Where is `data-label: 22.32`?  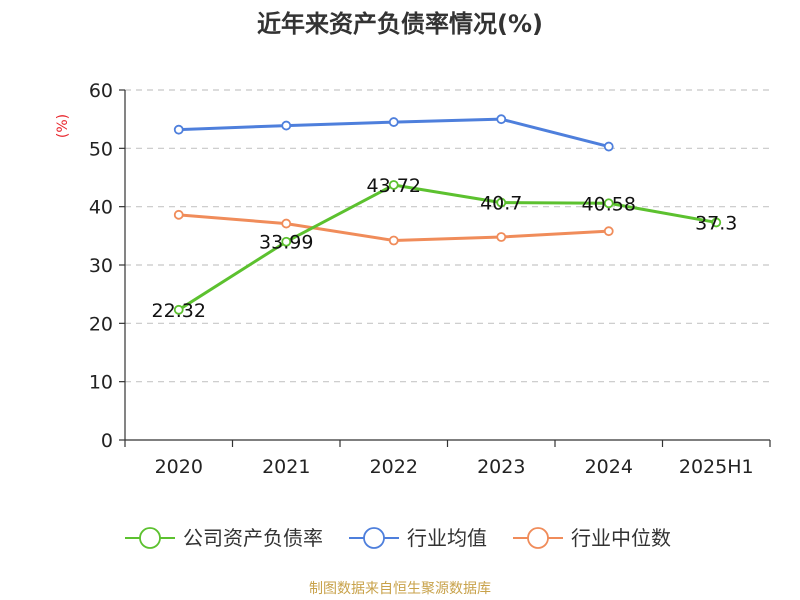
data-label: 22.32 is located at coordinates (179, 311).